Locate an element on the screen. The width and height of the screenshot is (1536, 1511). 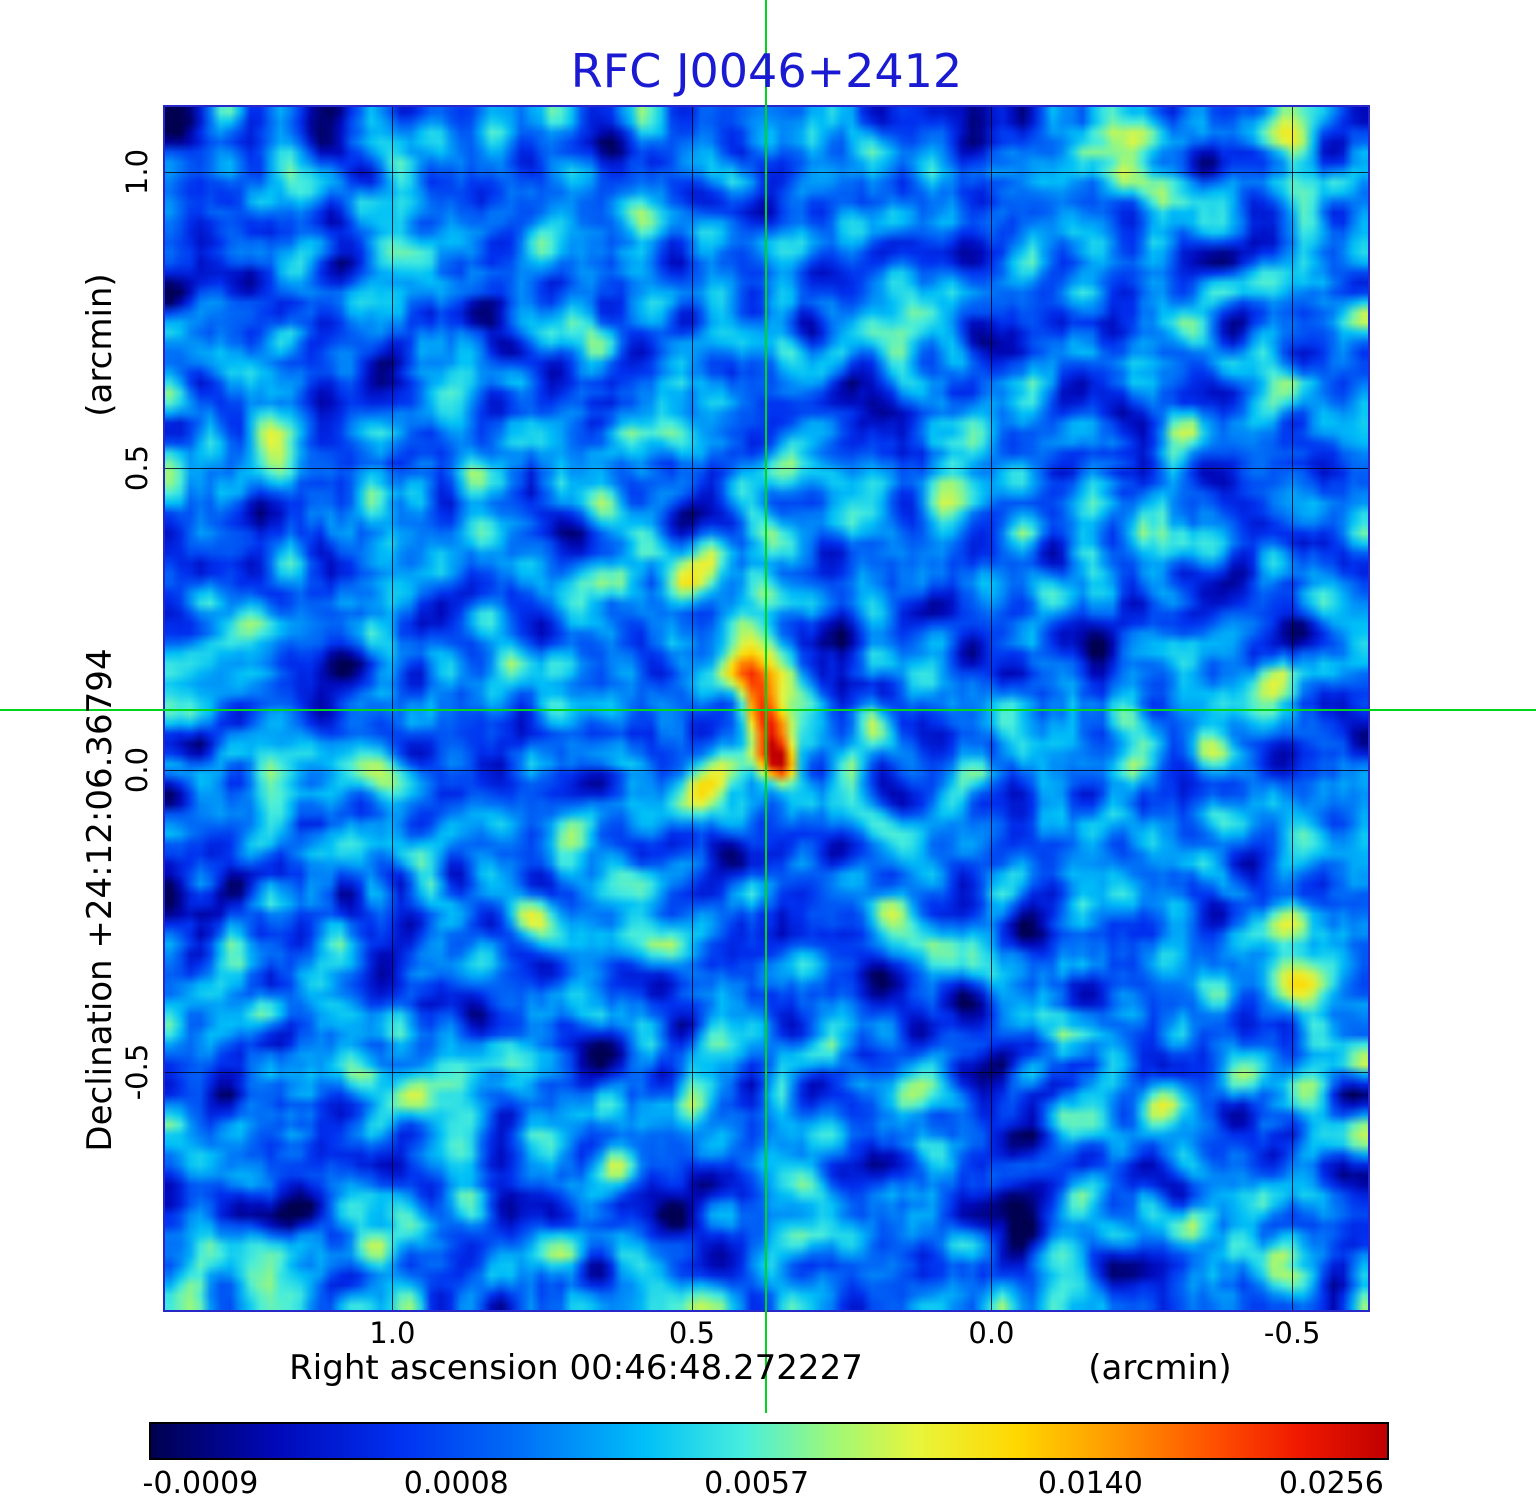
figure-title: RFC J0046+2412 is located at coordinates (766, 71).